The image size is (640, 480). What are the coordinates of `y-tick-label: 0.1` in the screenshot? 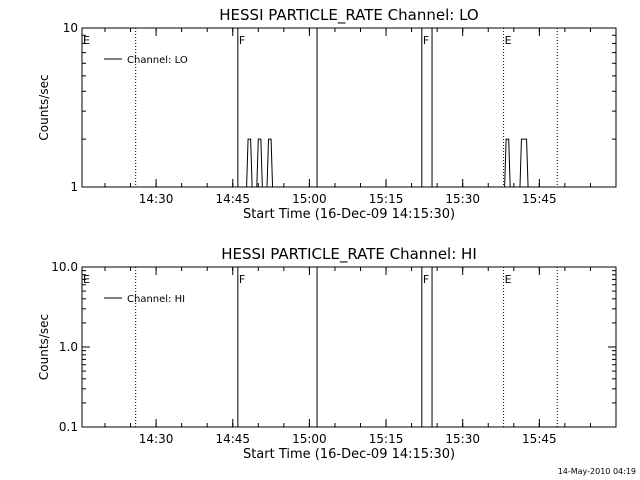 It's located at (68, 427).